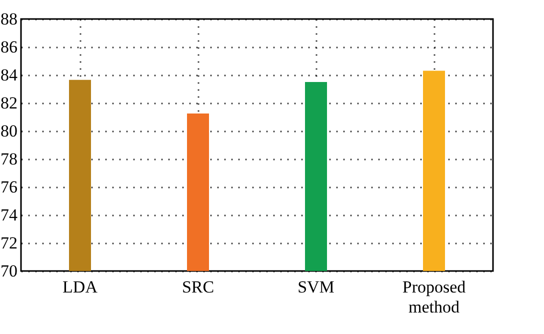 Image resolution: width=544 pixels, height=334 pixels. What do you see at coordinates (9, 187) in the screenshot?
I see `y-tick-label: 76` at bounding box center [9, 187].